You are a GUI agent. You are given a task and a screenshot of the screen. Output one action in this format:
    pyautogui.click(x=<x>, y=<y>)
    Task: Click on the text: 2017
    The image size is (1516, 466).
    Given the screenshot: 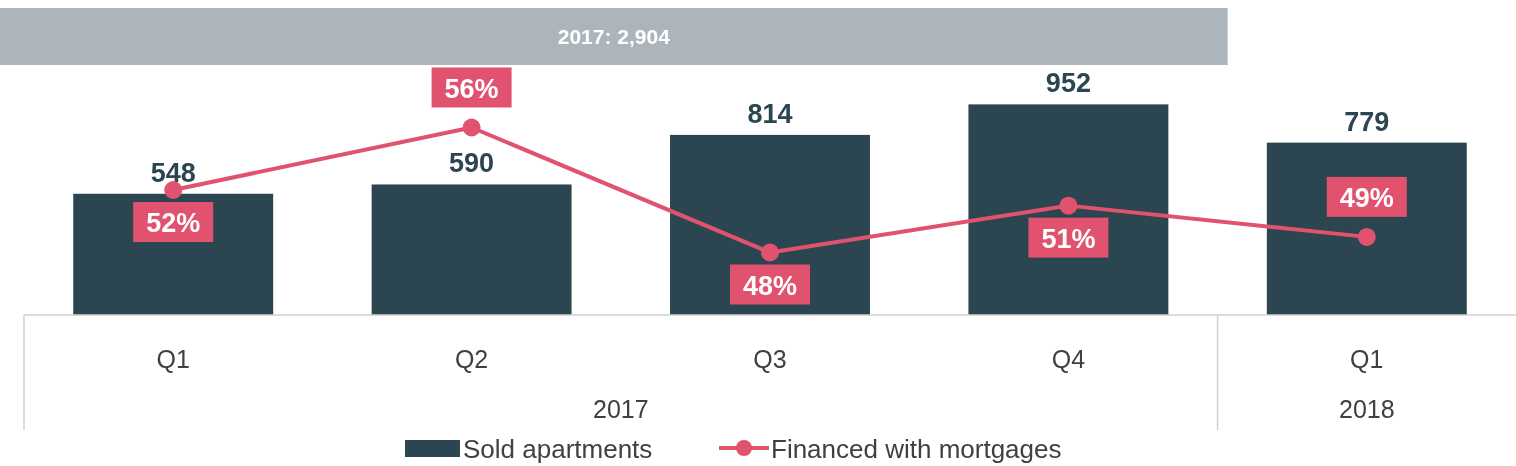 What is the action you would take?
    pyautogui.click(x=620, y=409)
    